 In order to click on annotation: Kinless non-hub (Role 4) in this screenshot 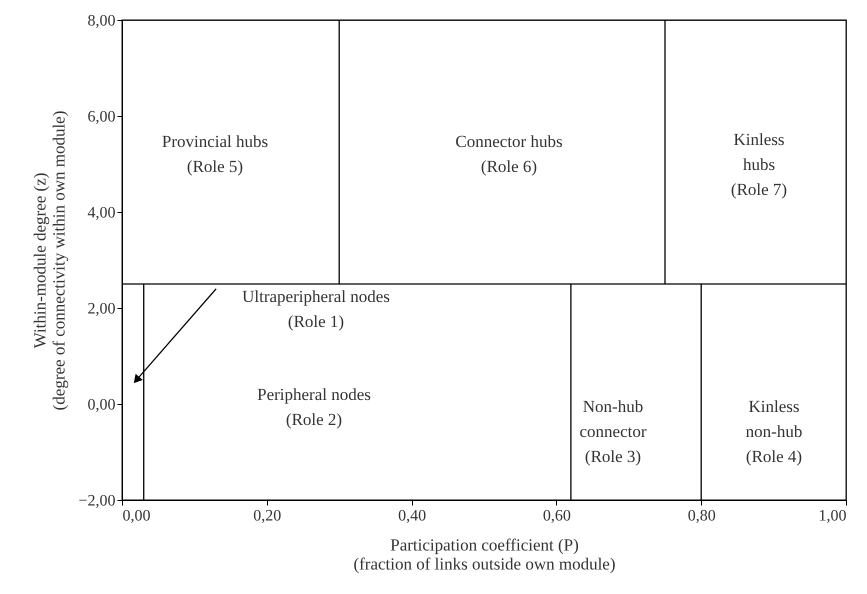, I will do `click(774, 431)`.